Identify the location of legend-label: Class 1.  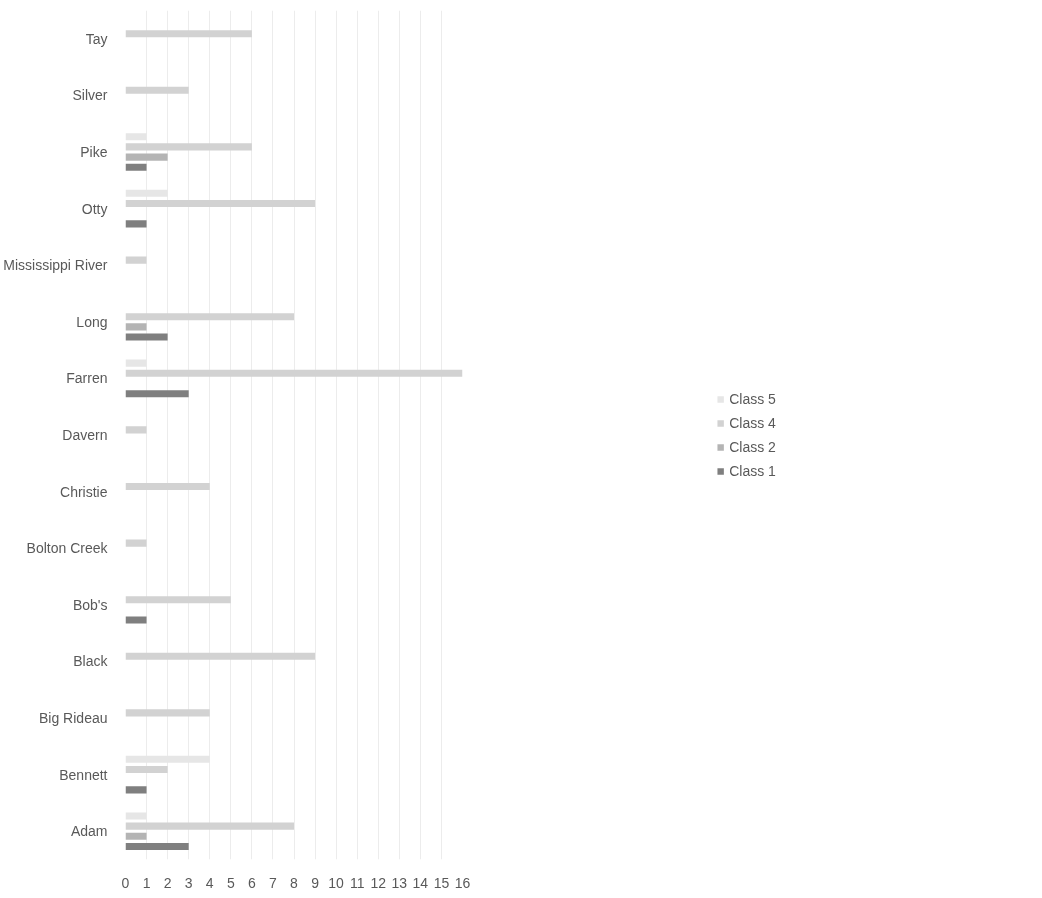
(752, 470).